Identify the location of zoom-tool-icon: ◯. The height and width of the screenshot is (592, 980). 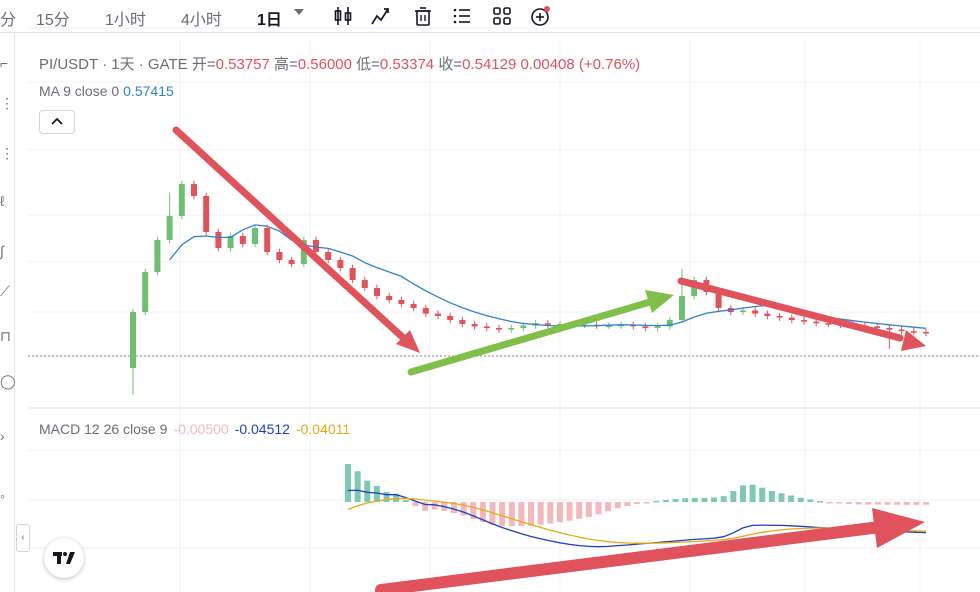
(8, 381).